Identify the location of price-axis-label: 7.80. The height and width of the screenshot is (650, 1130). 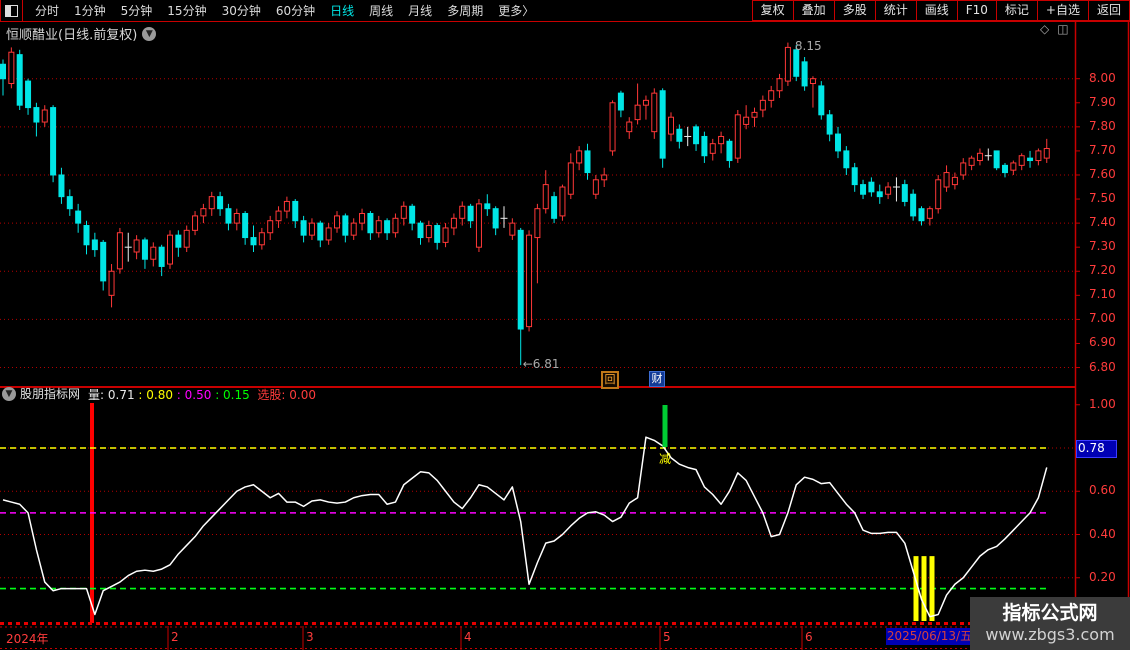
(1102, 125).